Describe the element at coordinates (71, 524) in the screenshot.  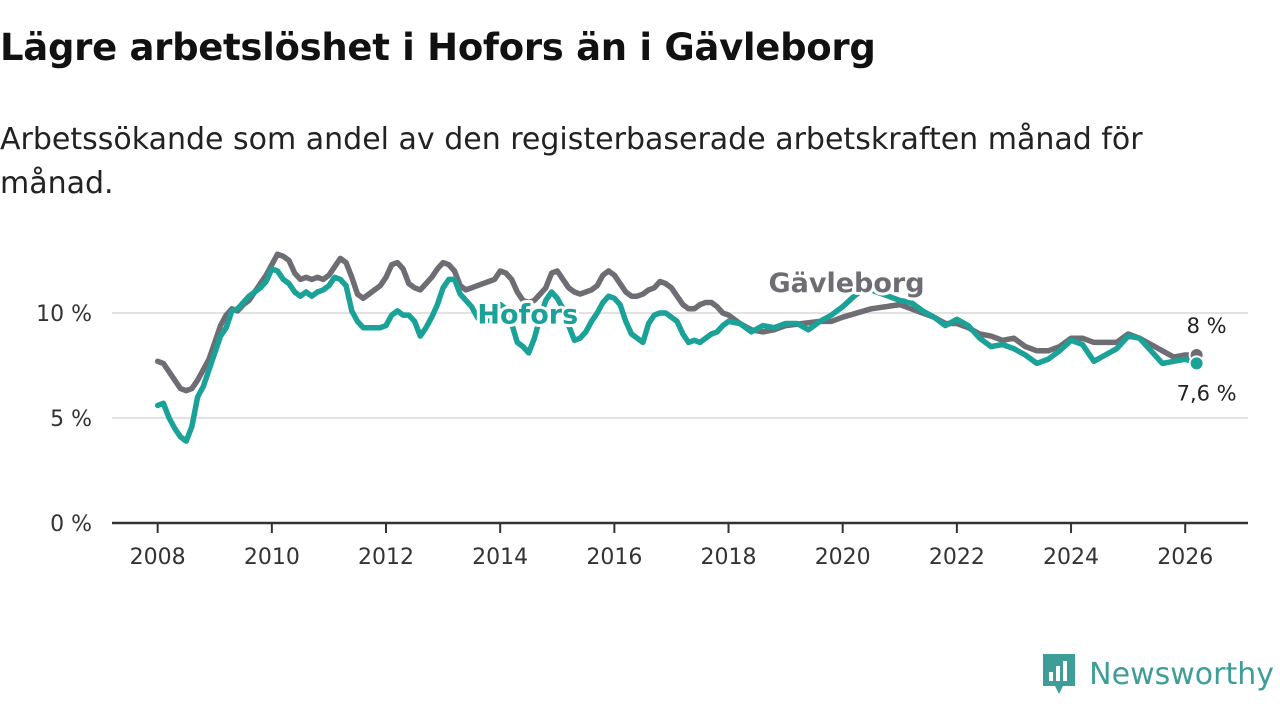
I see `y-tick-label: 0 %` at that location.